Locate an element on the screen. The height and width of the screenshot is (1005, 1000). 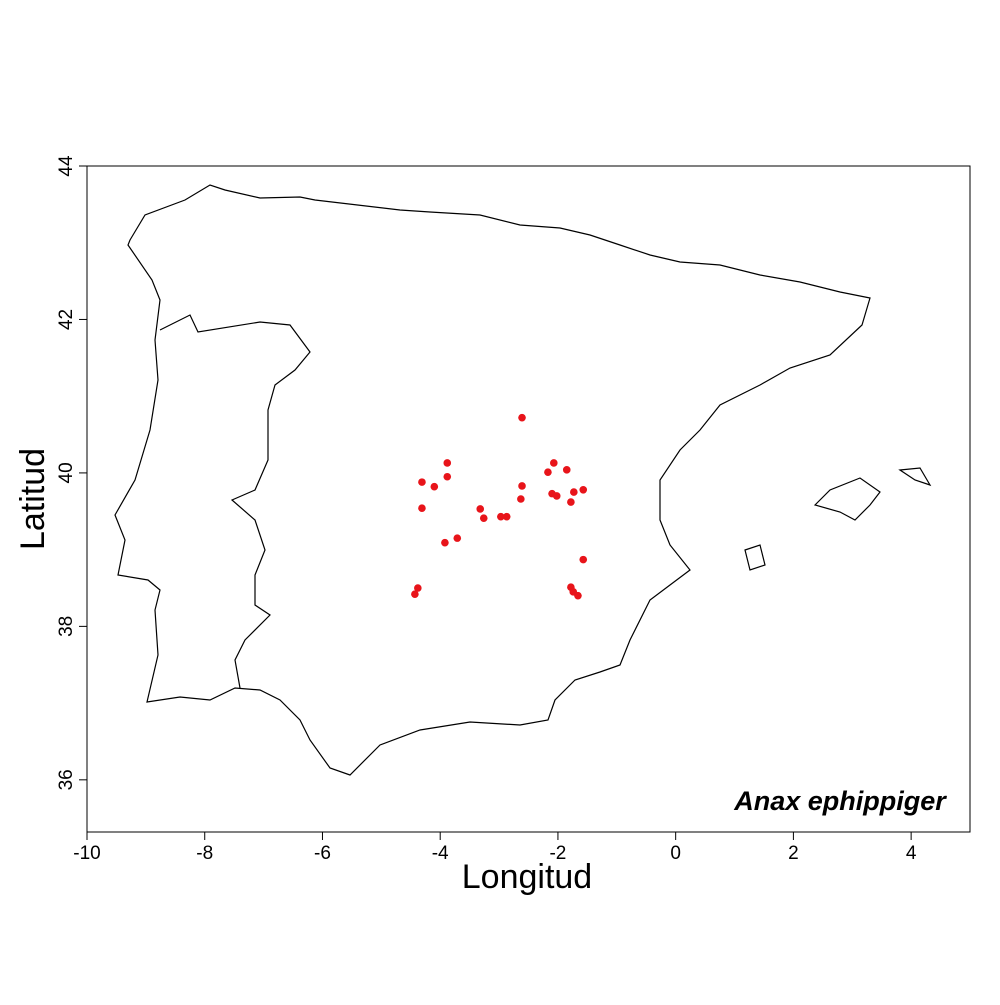
y-tick-label: 40 is located at coordinates (66, 472).